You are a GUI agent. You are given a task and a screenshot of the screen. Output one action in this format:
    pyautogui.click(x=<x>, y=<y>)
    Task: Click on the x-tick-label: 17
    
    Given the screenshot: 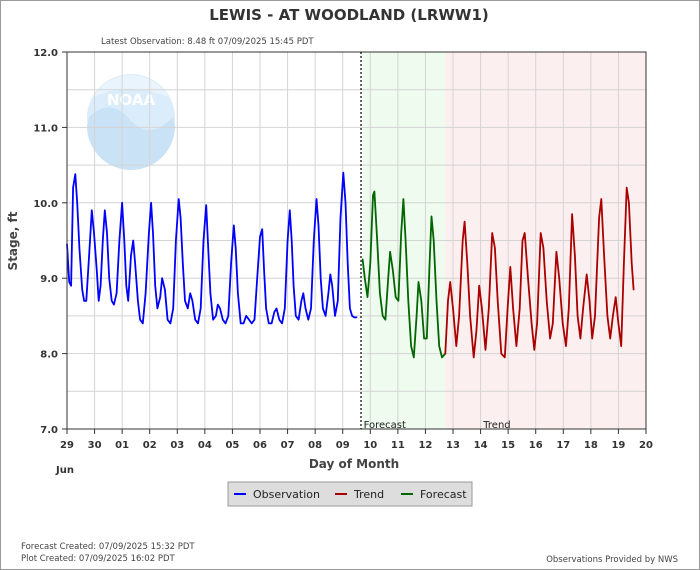 What is the action you would take?
    pyautogui.click(x=563, y=445)
    